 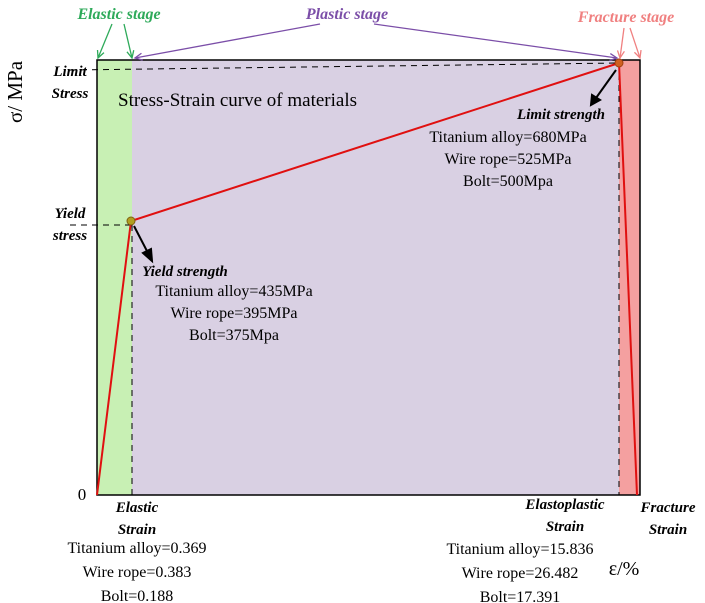 What do you see at coordinates (346, 14) in the screenshot?
I see `plastic-stage-label: Plastic stage` at bounding box center [346, 14].